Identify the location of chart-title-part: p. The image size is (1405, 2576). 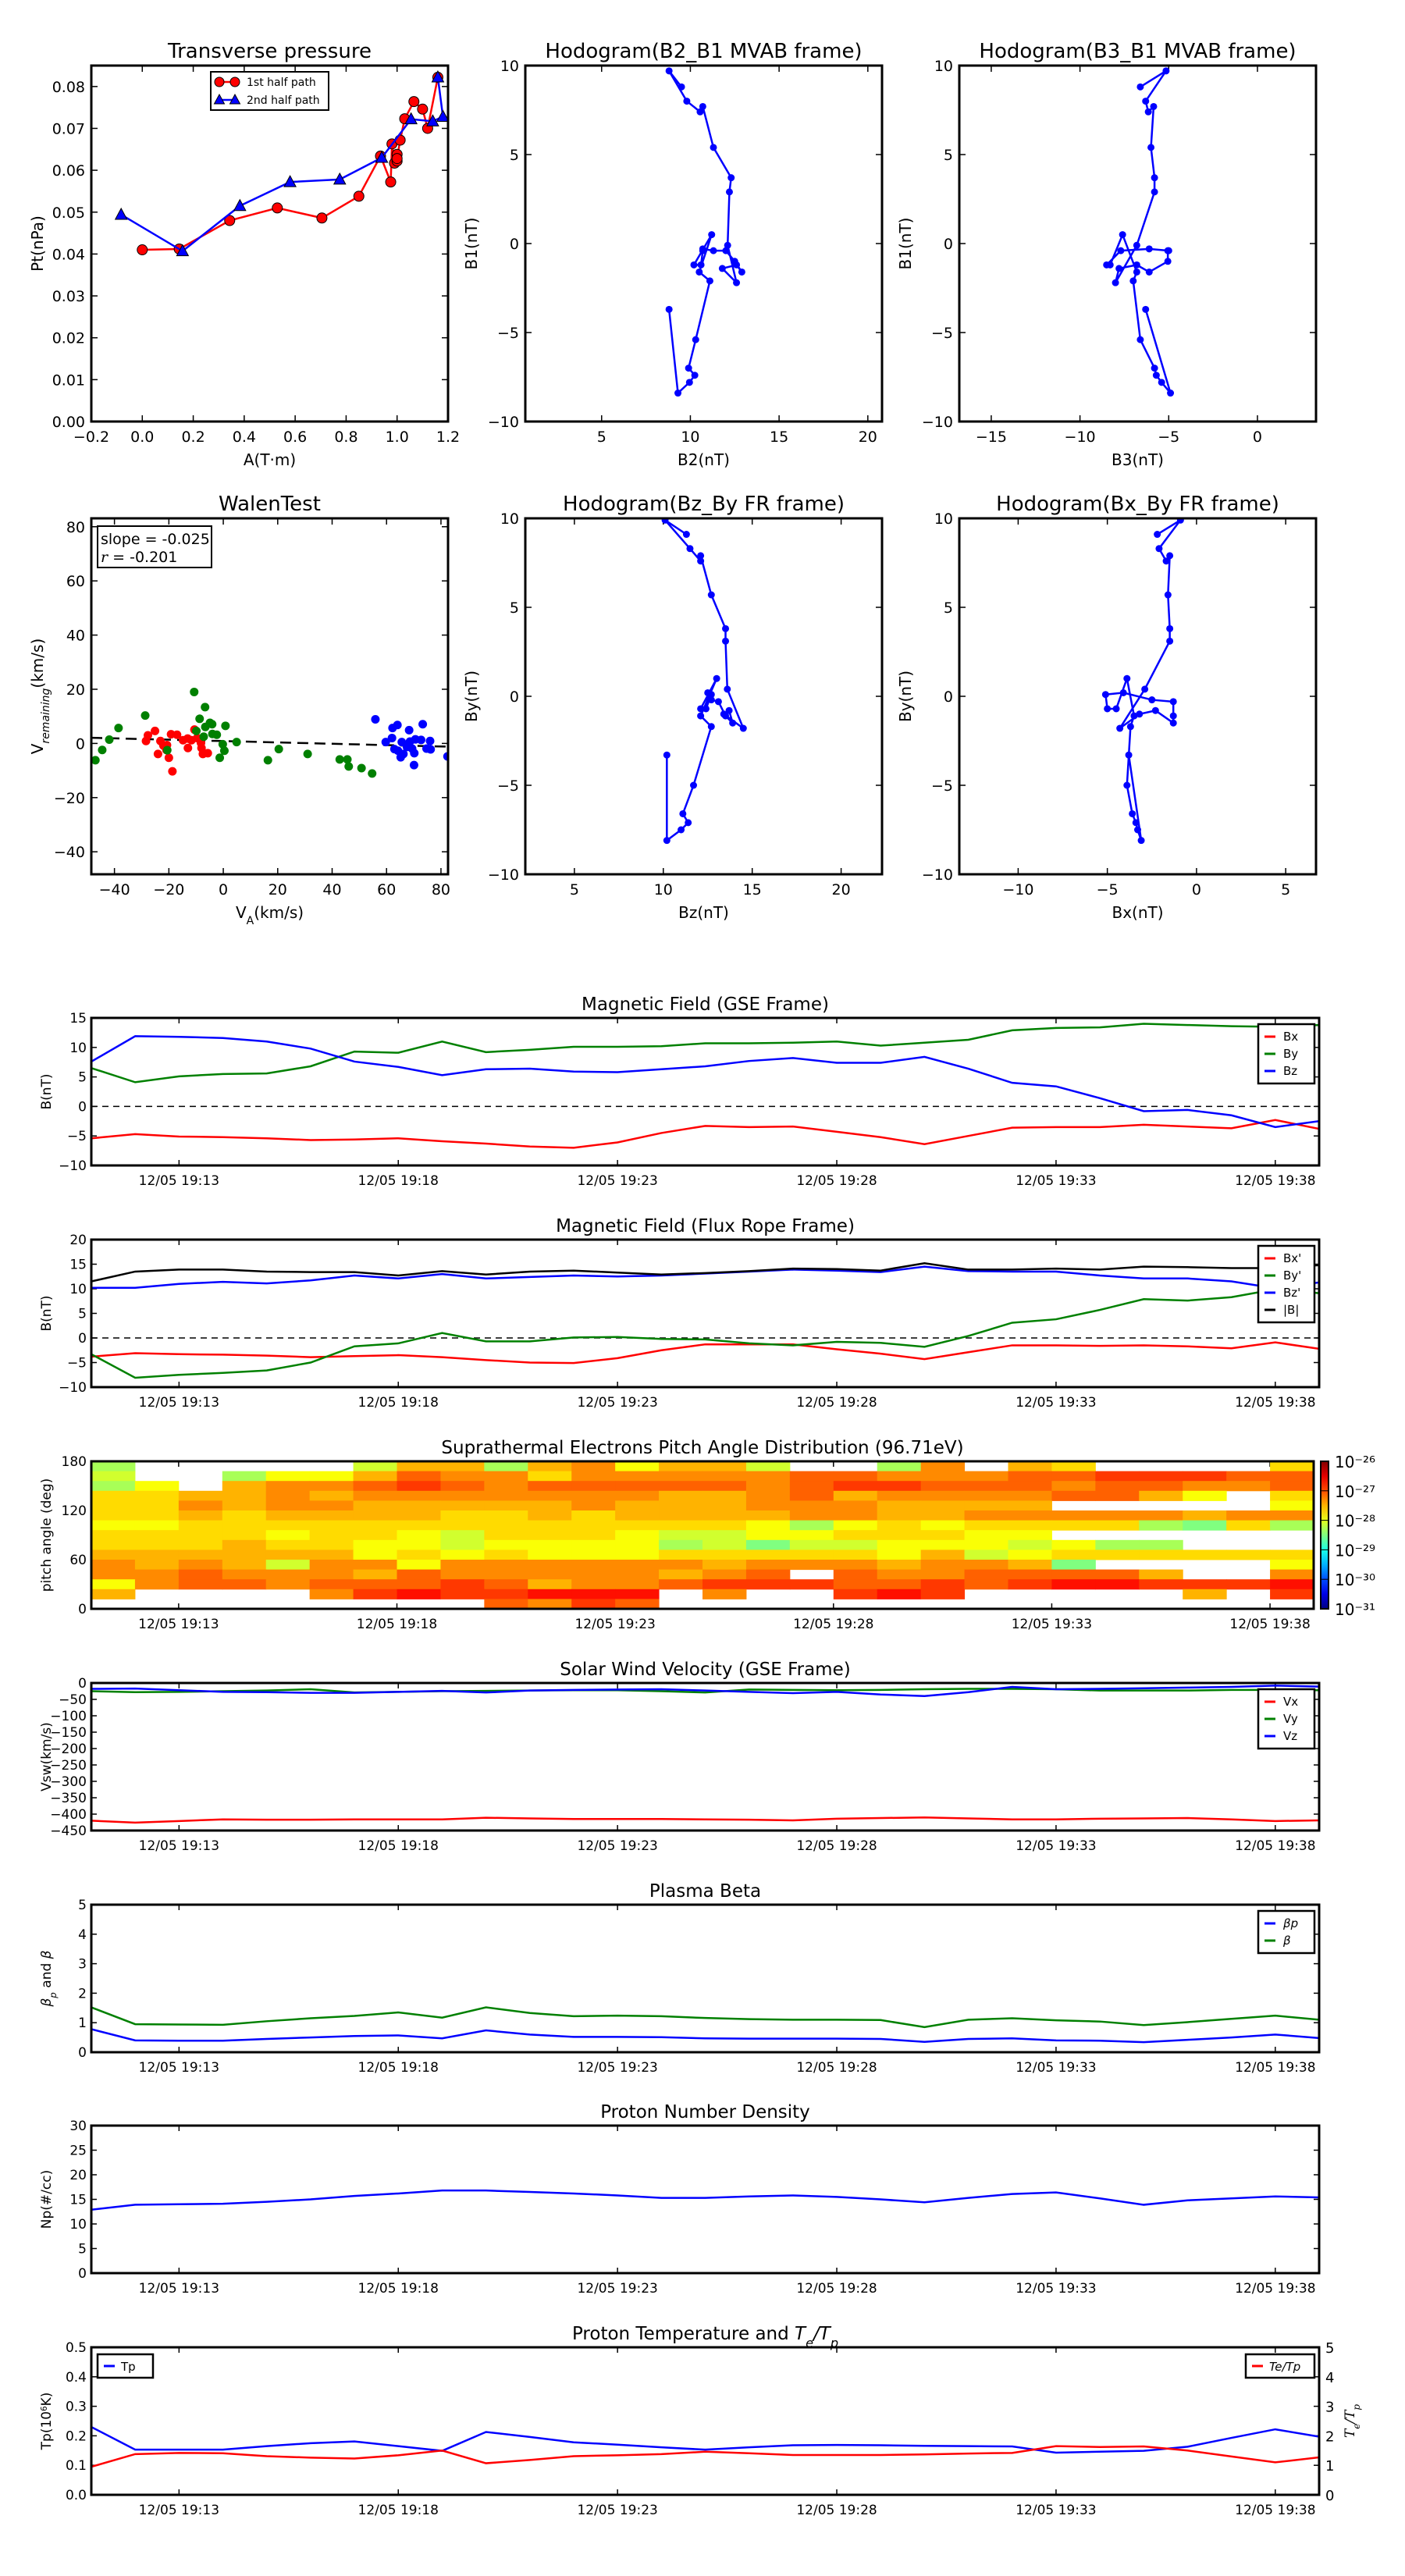
(834, 2343).